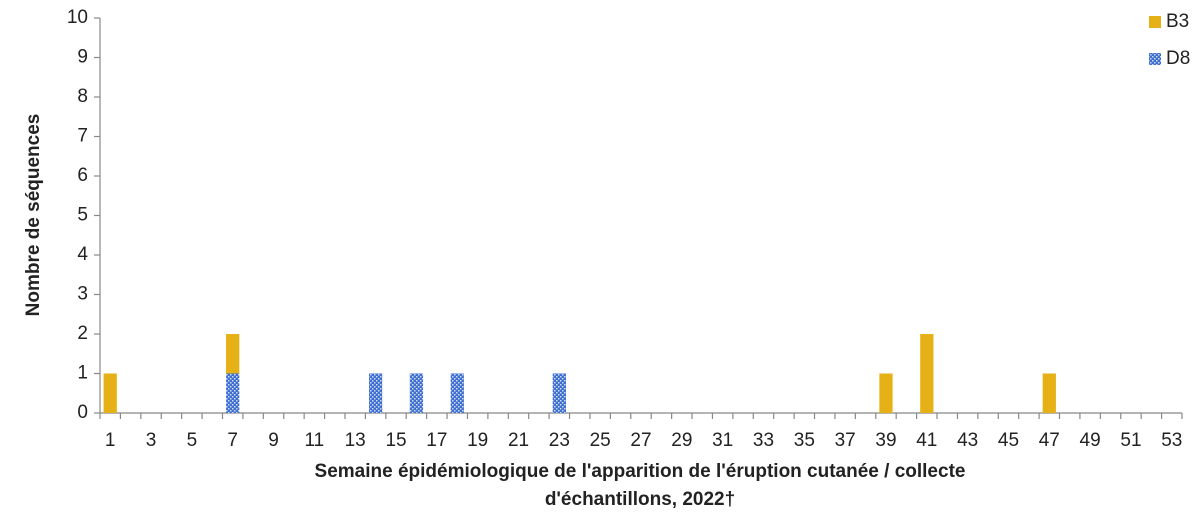  Describe the element at coordinates (518, 440) in the screenshot. I see `x-tick-label: 21` at that location.